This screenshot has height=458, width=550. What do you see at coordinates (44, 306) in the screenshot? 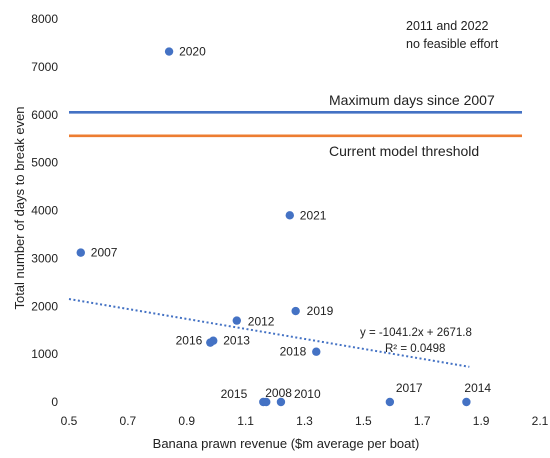
I see `y-tick-label: 2000` at bounding box center [44, 306].